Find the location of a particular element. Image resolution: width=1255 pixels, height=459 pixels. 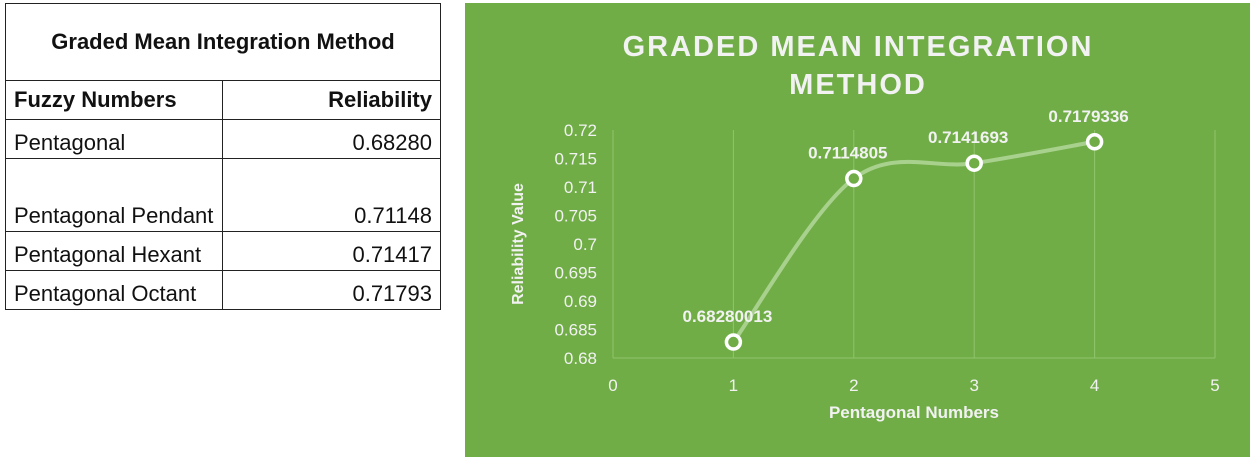

cell: Pentagonal Octant is located at coordinates (114, 290).